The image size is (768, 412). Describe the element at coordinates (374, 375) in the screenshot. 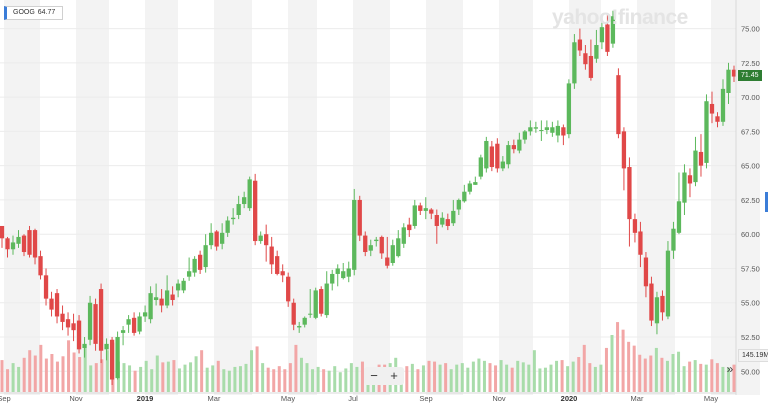

I see `zoom-out-button: −` at that location.